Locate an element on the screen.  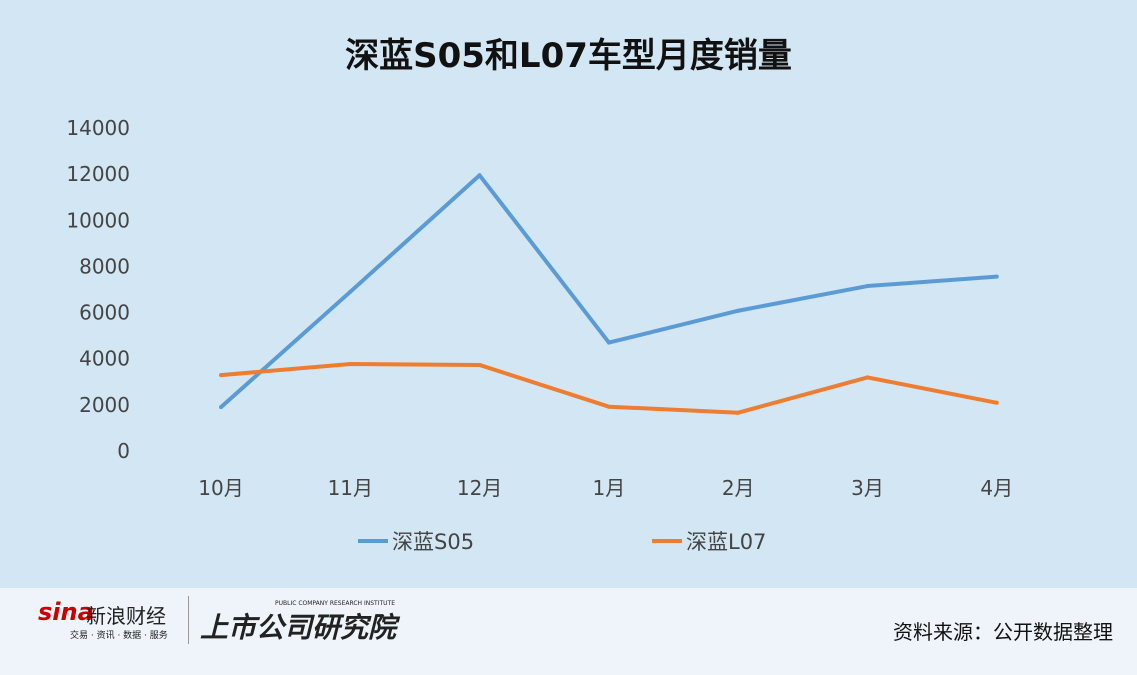
legend-label: 深蓝S05 is located at coordinates (433, 542).